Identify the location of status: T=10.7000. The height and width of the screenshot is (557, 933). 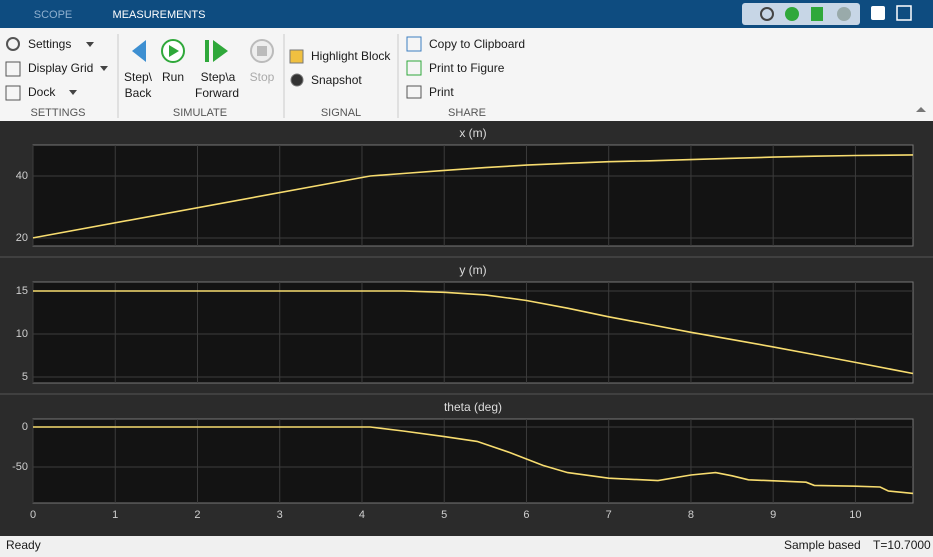
(902, 545).